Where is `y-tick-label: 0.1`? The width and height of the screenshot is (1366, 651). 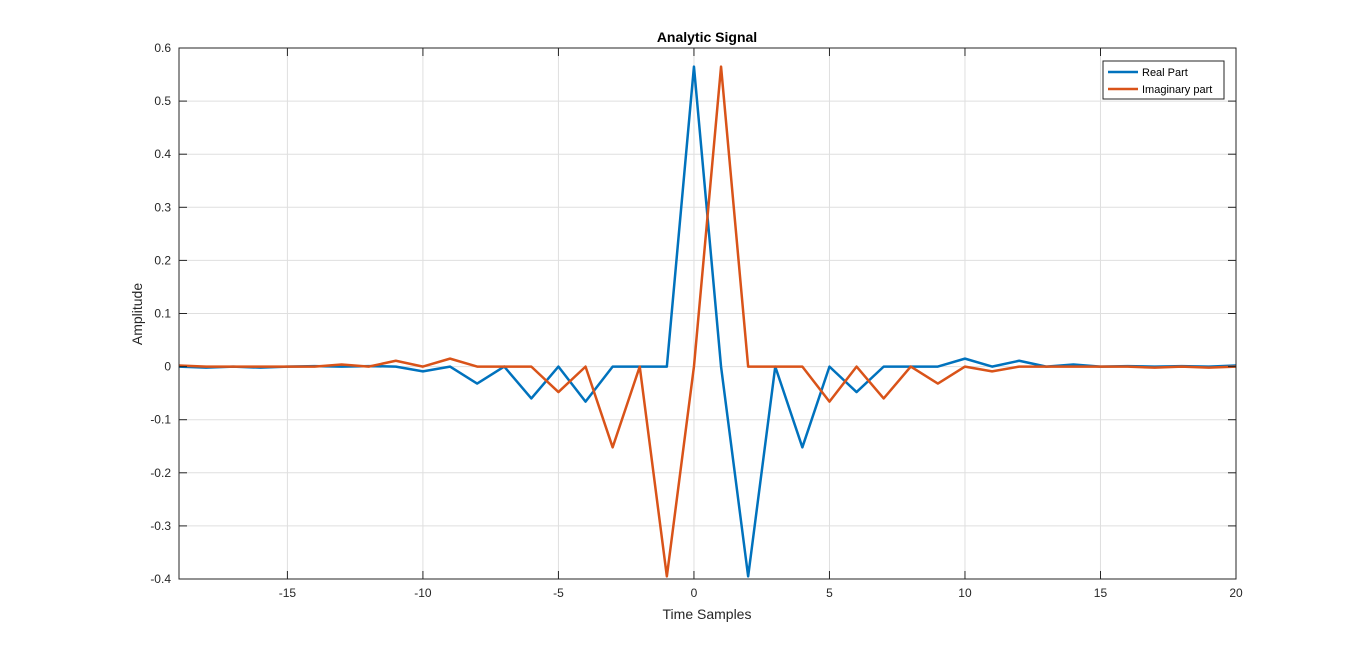
y-tick-label: 0.1 is located at coordinates (162, 314).